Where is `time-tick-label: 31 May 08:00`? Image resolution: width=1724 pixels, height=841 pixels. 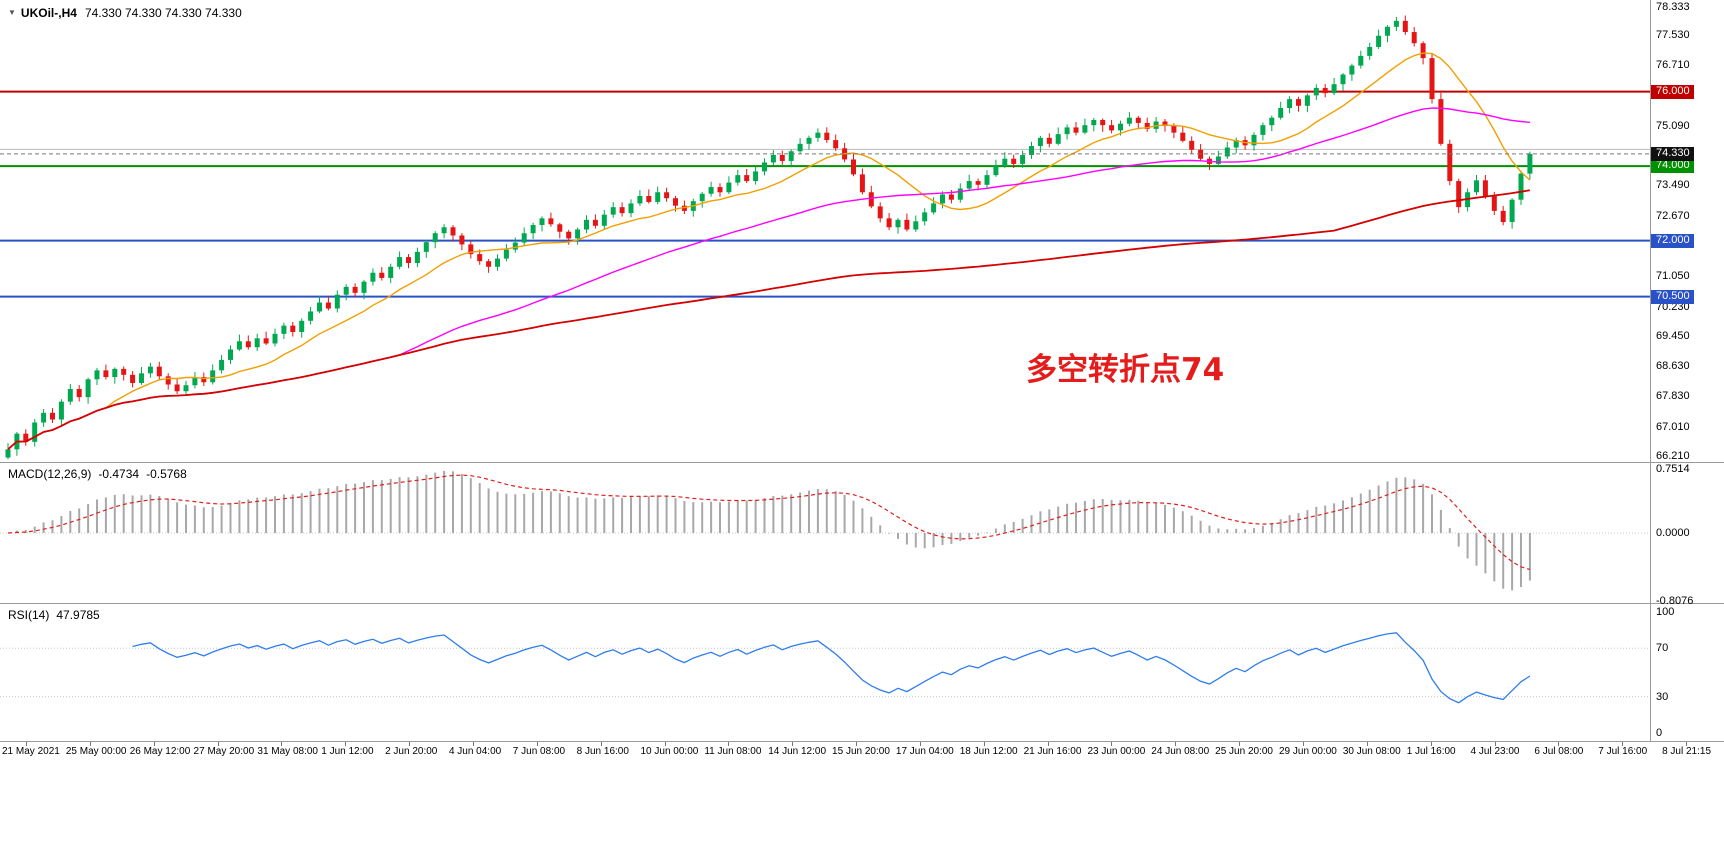 time-tick-label: 31 May 08:00 is located at coordinates (287, 751).